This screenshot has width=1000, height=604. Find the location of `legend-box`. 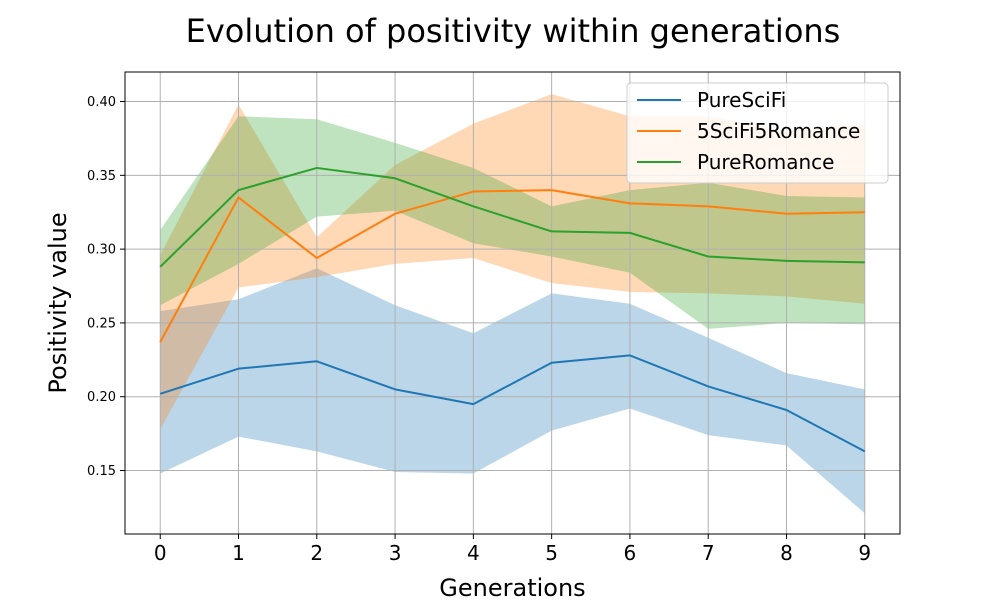

legend-box is located at coordinates (757, 133).